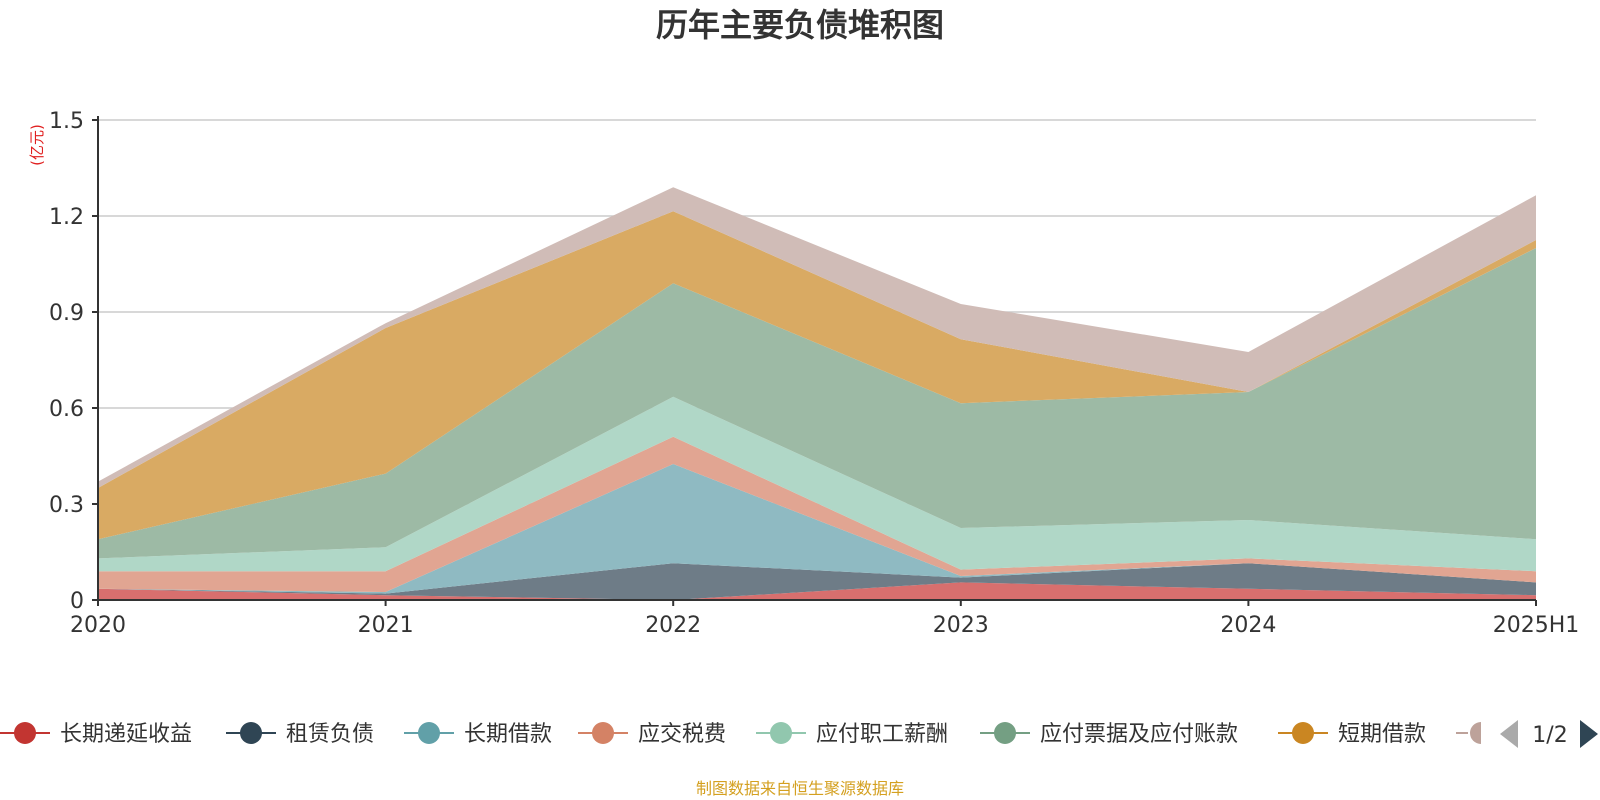 This screenshot has height=800, width=1600. What do you see at coordinates (882, 734) in the screenshot?
I see `legend-label: 应付职工薪酬` at bounding box center [882, 734].